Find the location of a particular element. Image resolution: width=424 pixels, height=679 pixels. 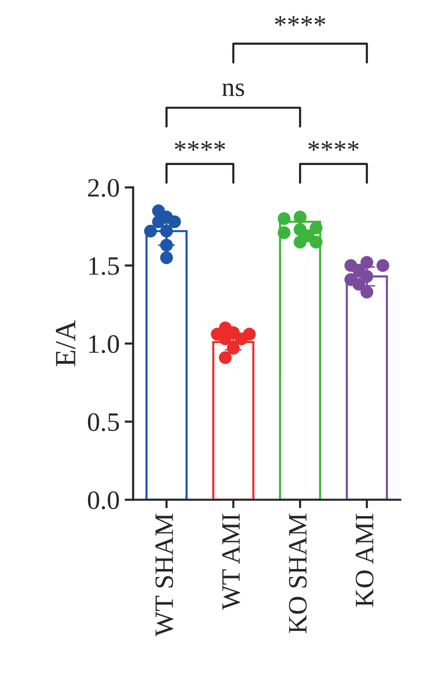

y-tick-label: 0.0 is located at coordinates (103, 500).